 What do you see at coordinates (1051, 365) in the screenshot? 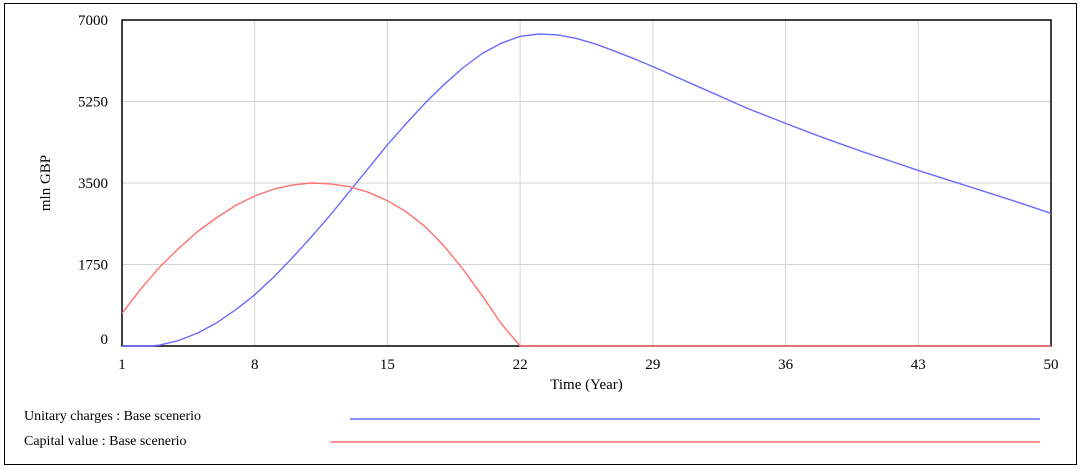
I see `x-tick-label: 50` at bounding box center [1051, 365].